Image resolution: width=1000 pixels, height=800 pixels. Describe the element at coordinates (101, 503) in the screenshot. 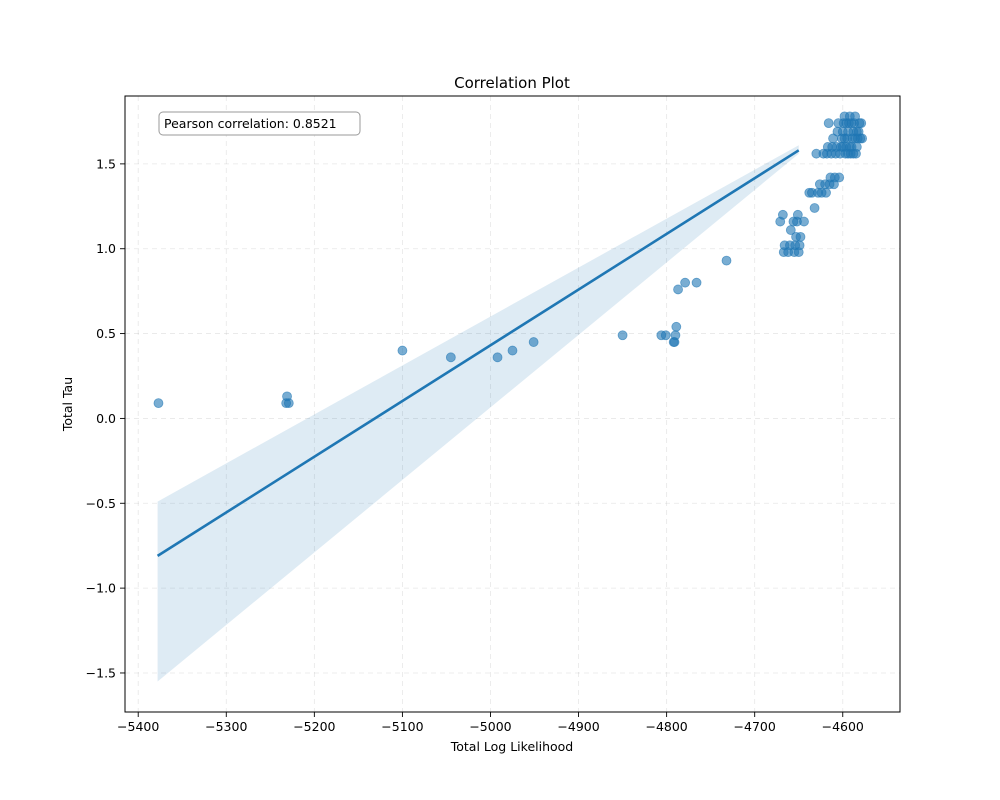

I see `y-tick-label: −0.5` at that location.